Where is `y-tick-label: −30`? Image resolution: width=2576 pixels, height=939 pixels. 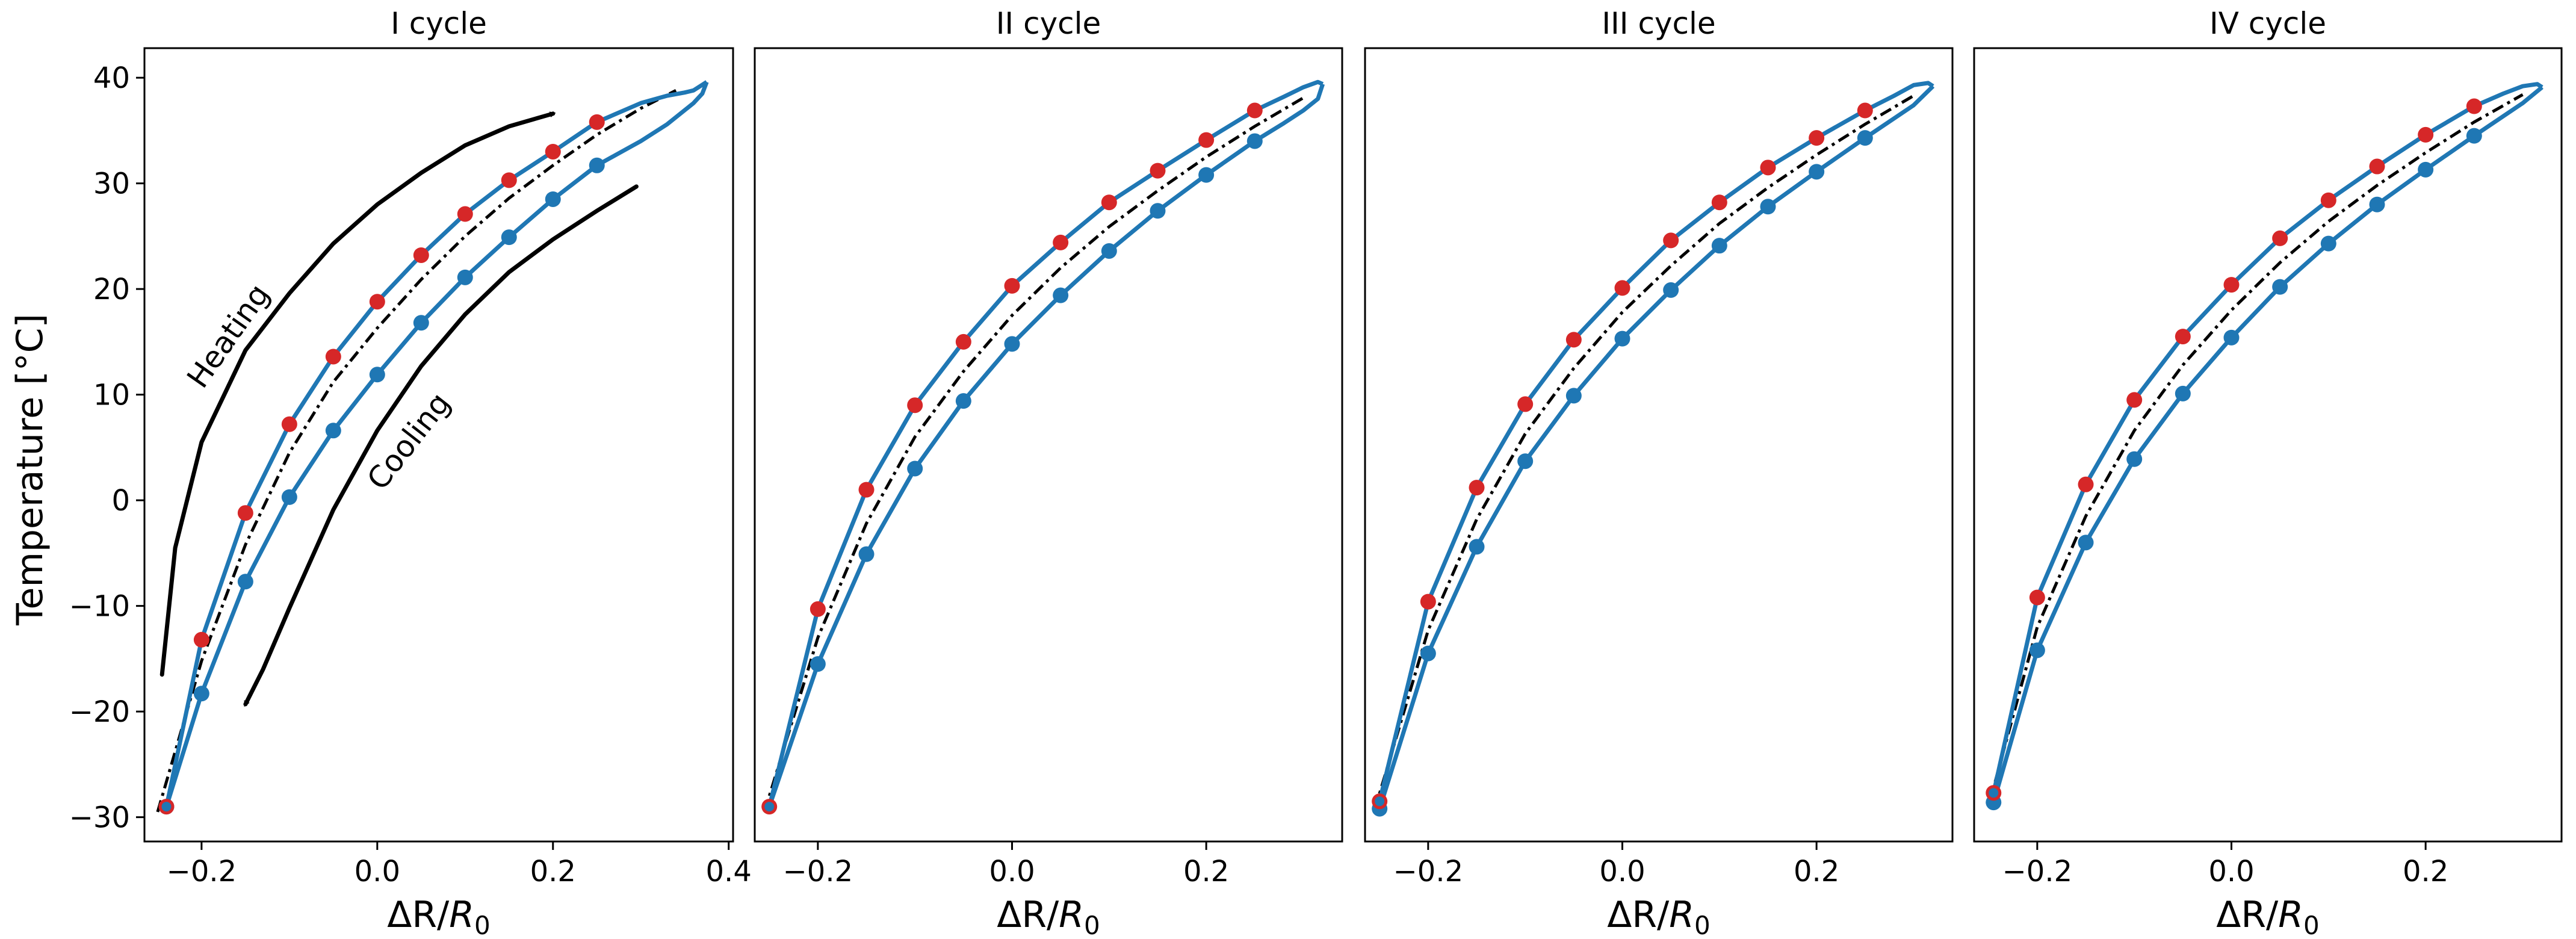 y-tick-label: −30 is located at coordinates (99, 818).